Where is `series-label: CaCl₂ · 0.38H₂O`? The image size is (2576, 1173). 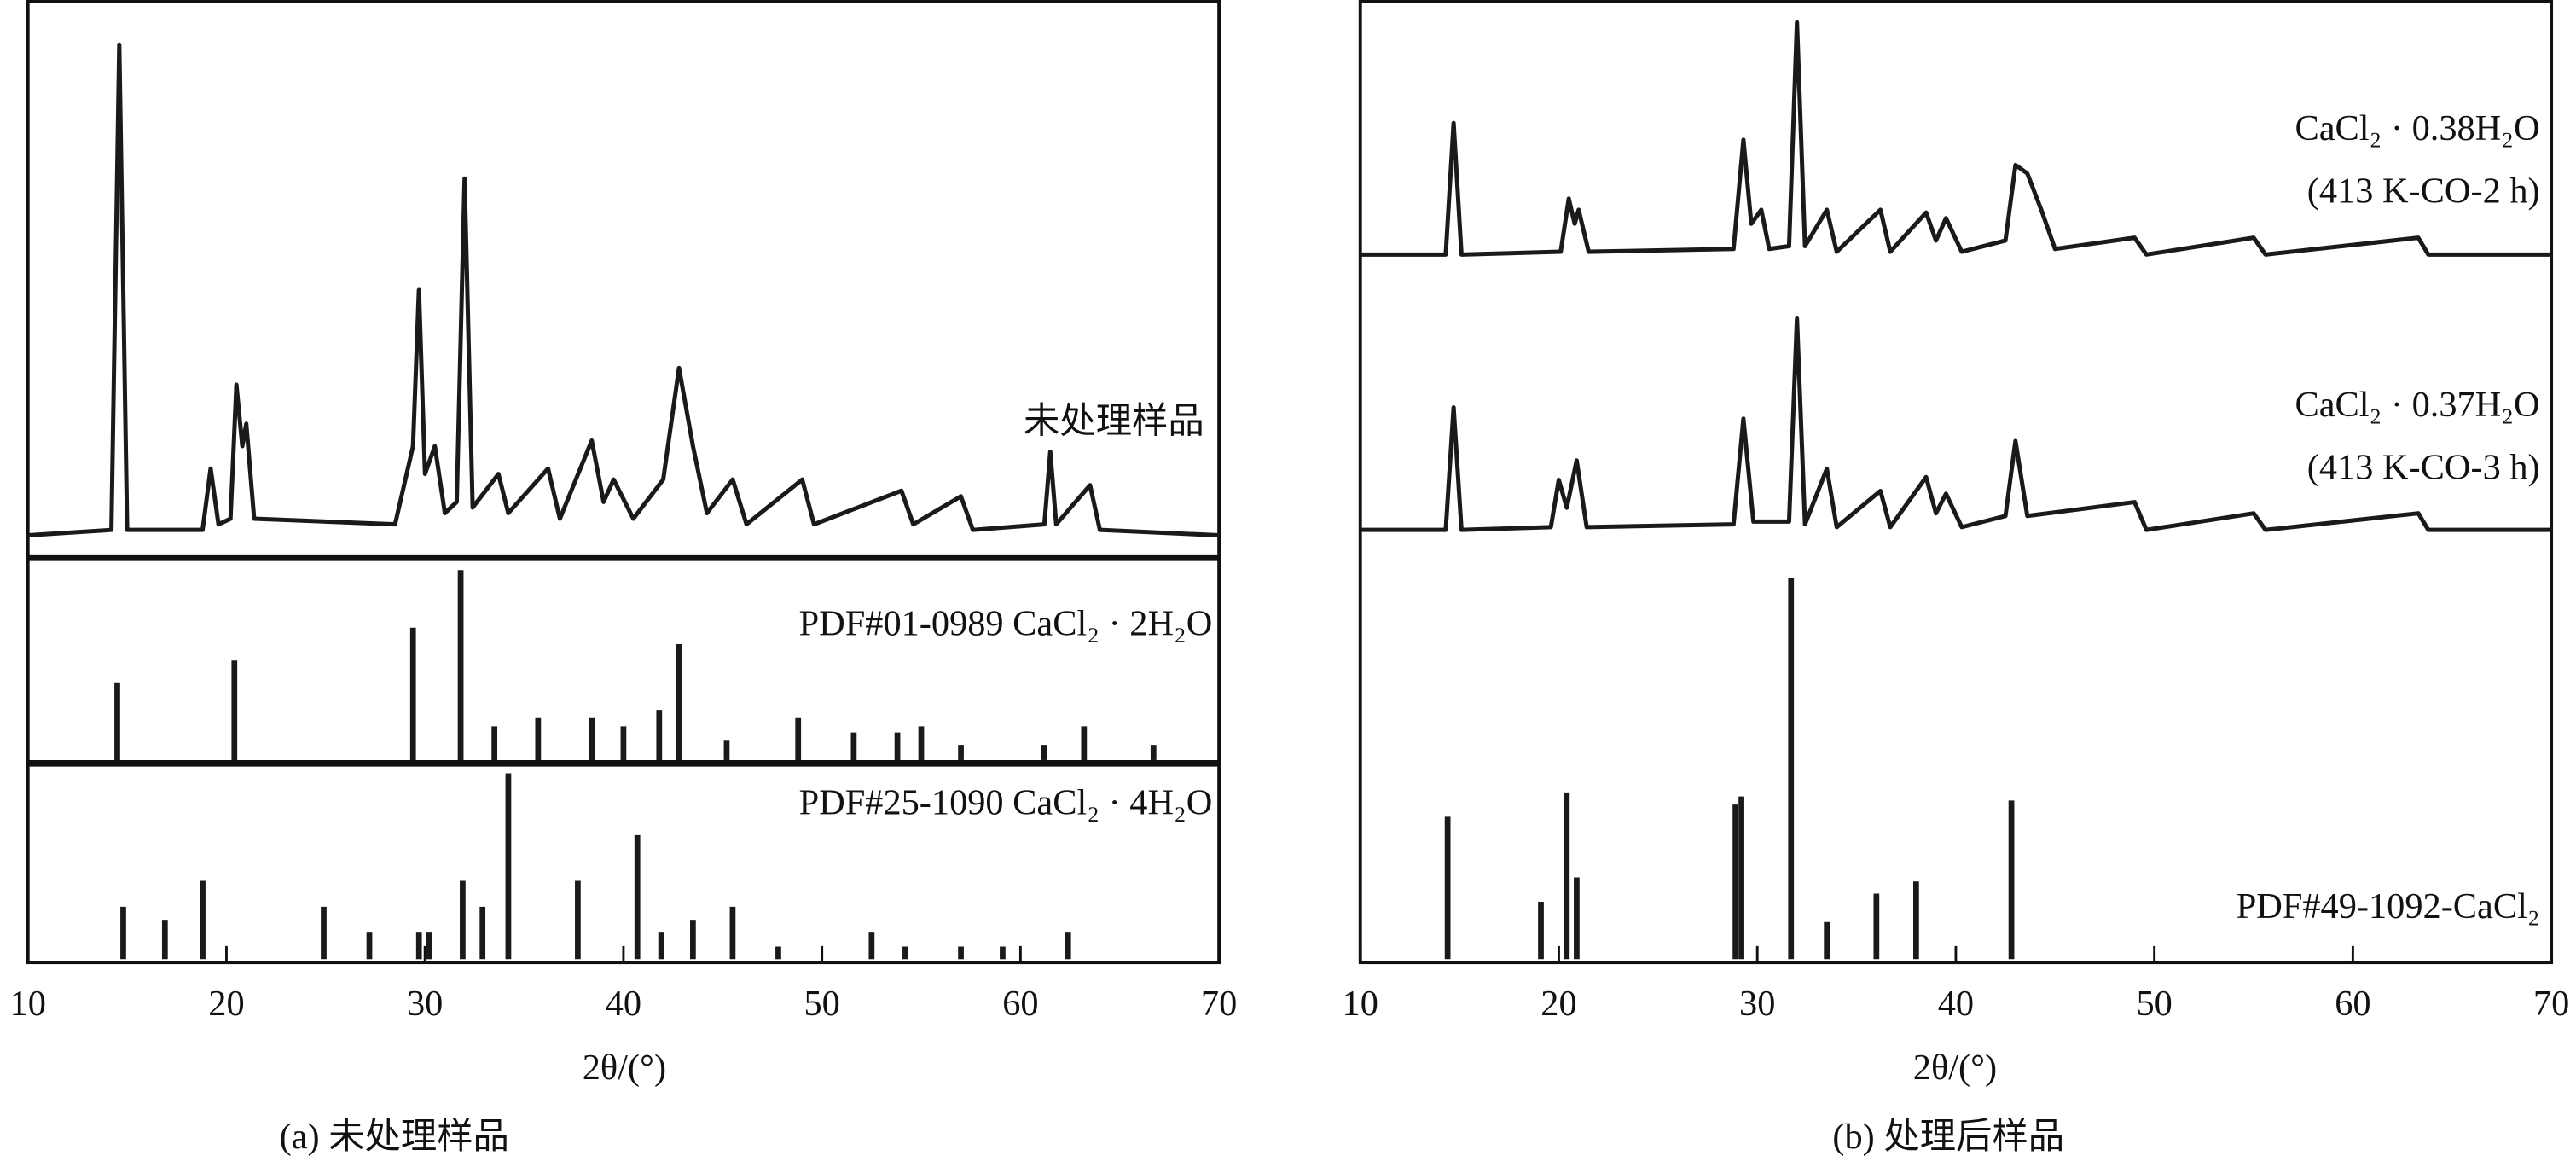
series-label: CaCl₂ · 0.38H₂O is located at coordinates (2417, 128).